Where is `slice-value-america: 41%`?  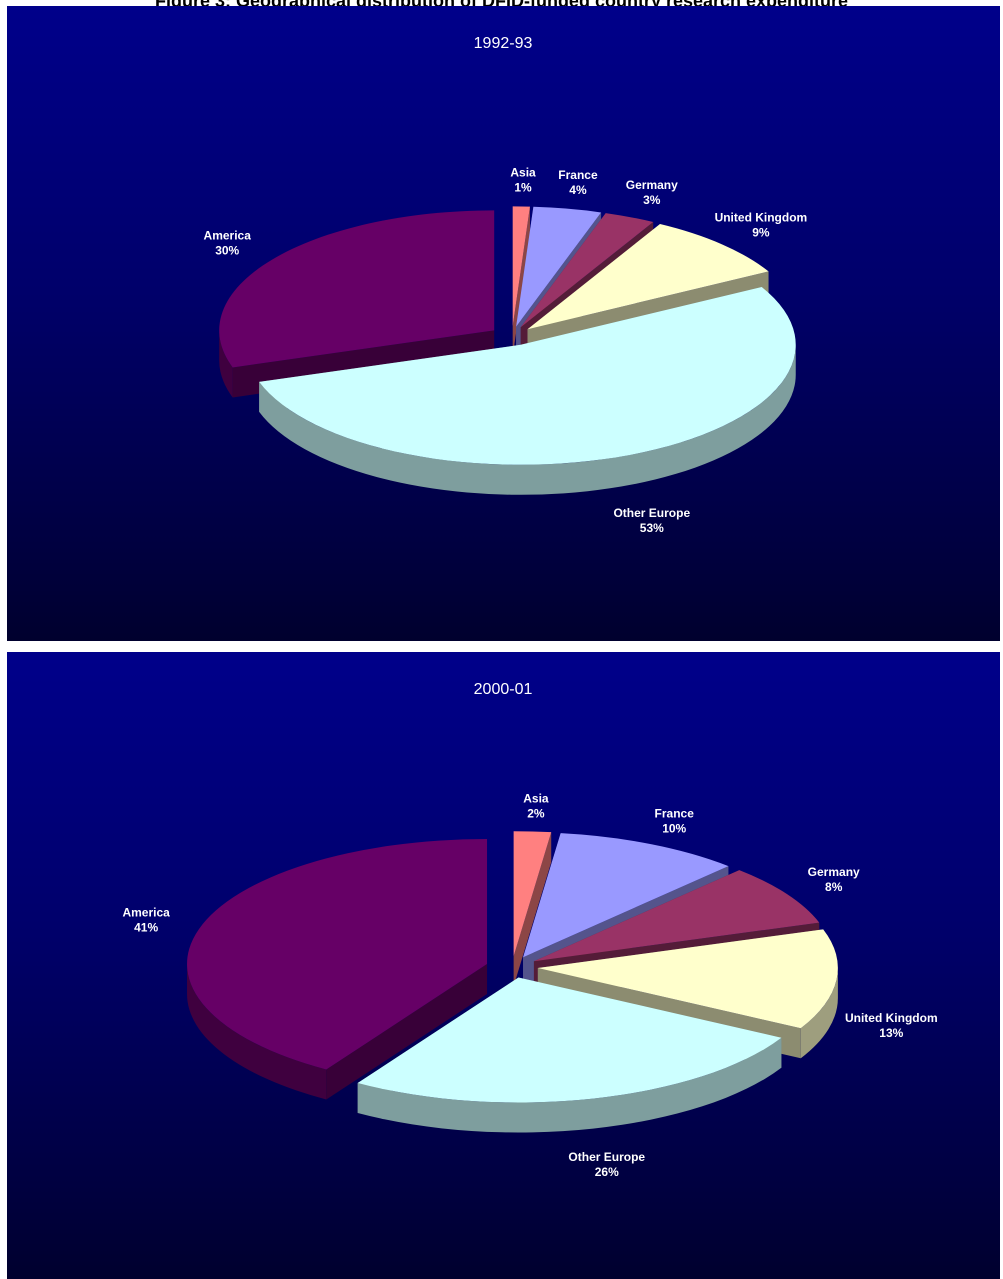
slice-value-america: 41% is located at coordinates (146, 928).